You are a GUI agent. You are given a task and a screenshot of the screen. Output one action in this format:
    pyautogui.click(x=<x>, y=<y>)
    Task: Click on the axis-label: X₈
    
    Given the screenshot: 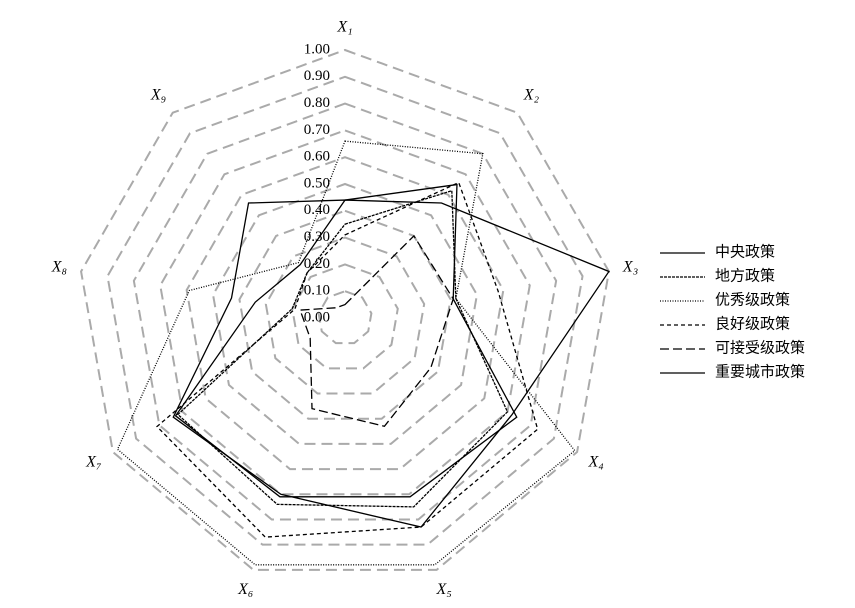 What is the action you would take?
    pyautogui.click(x=59, y=266)
    